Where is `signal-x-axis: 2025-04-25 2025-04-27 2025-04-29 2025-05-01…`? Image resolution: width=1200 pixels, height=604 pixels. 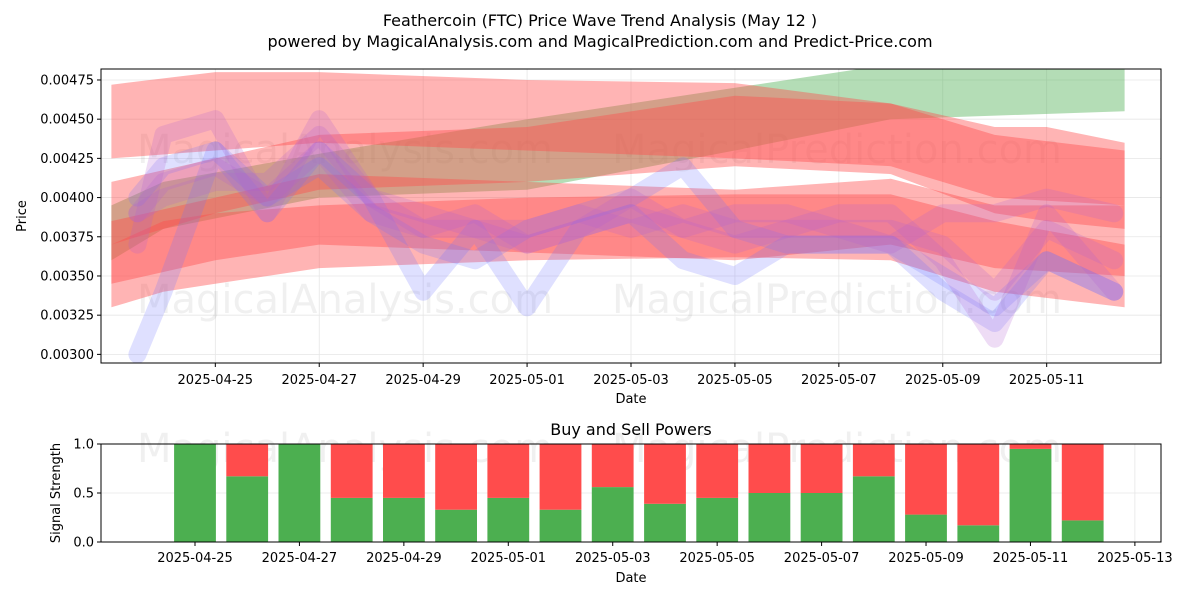 signal-x-axis: 2025-04-25 2025-04-27 2025-04-29 2025-05-01… is located at coordinates (665, 554).